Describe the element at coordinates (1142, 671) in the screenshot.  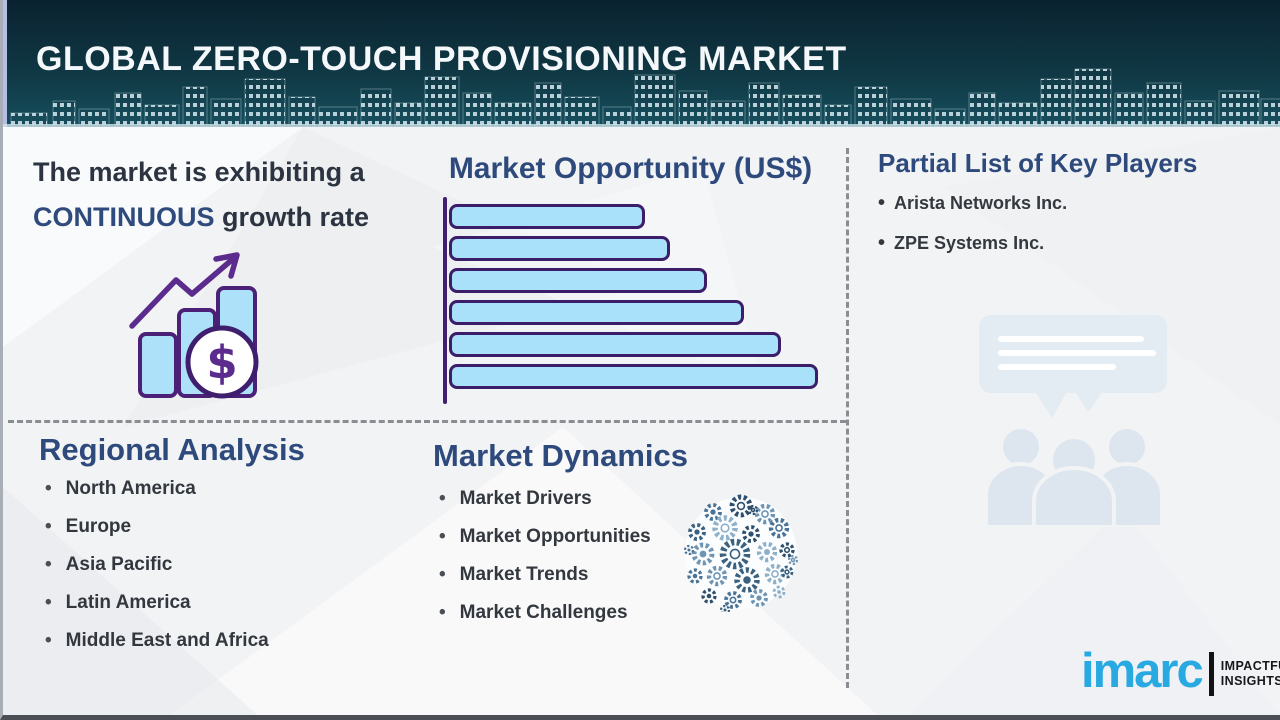
I see `imarc-logo-wordmark: imarc` at that location.